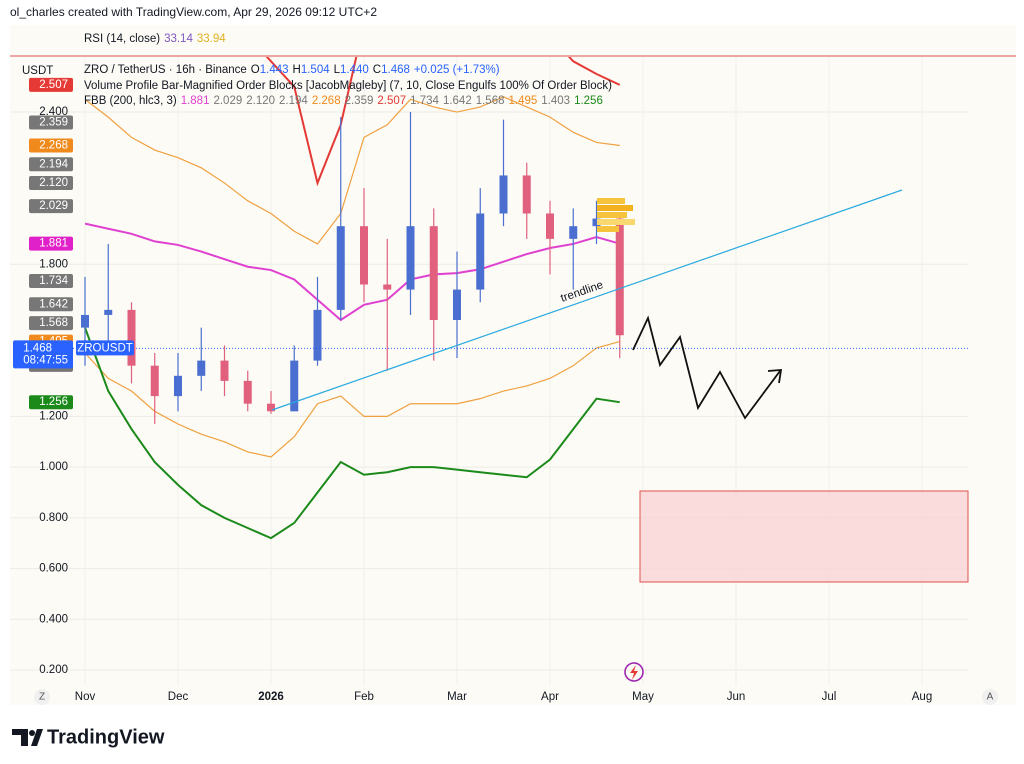 Image resolution: width=1024 pixels, height=764 pixels. What do you see at coordinates (53, 619) in the screenshot?
I see `y-tick-label: 0.400` at bounding box center [53, 619].